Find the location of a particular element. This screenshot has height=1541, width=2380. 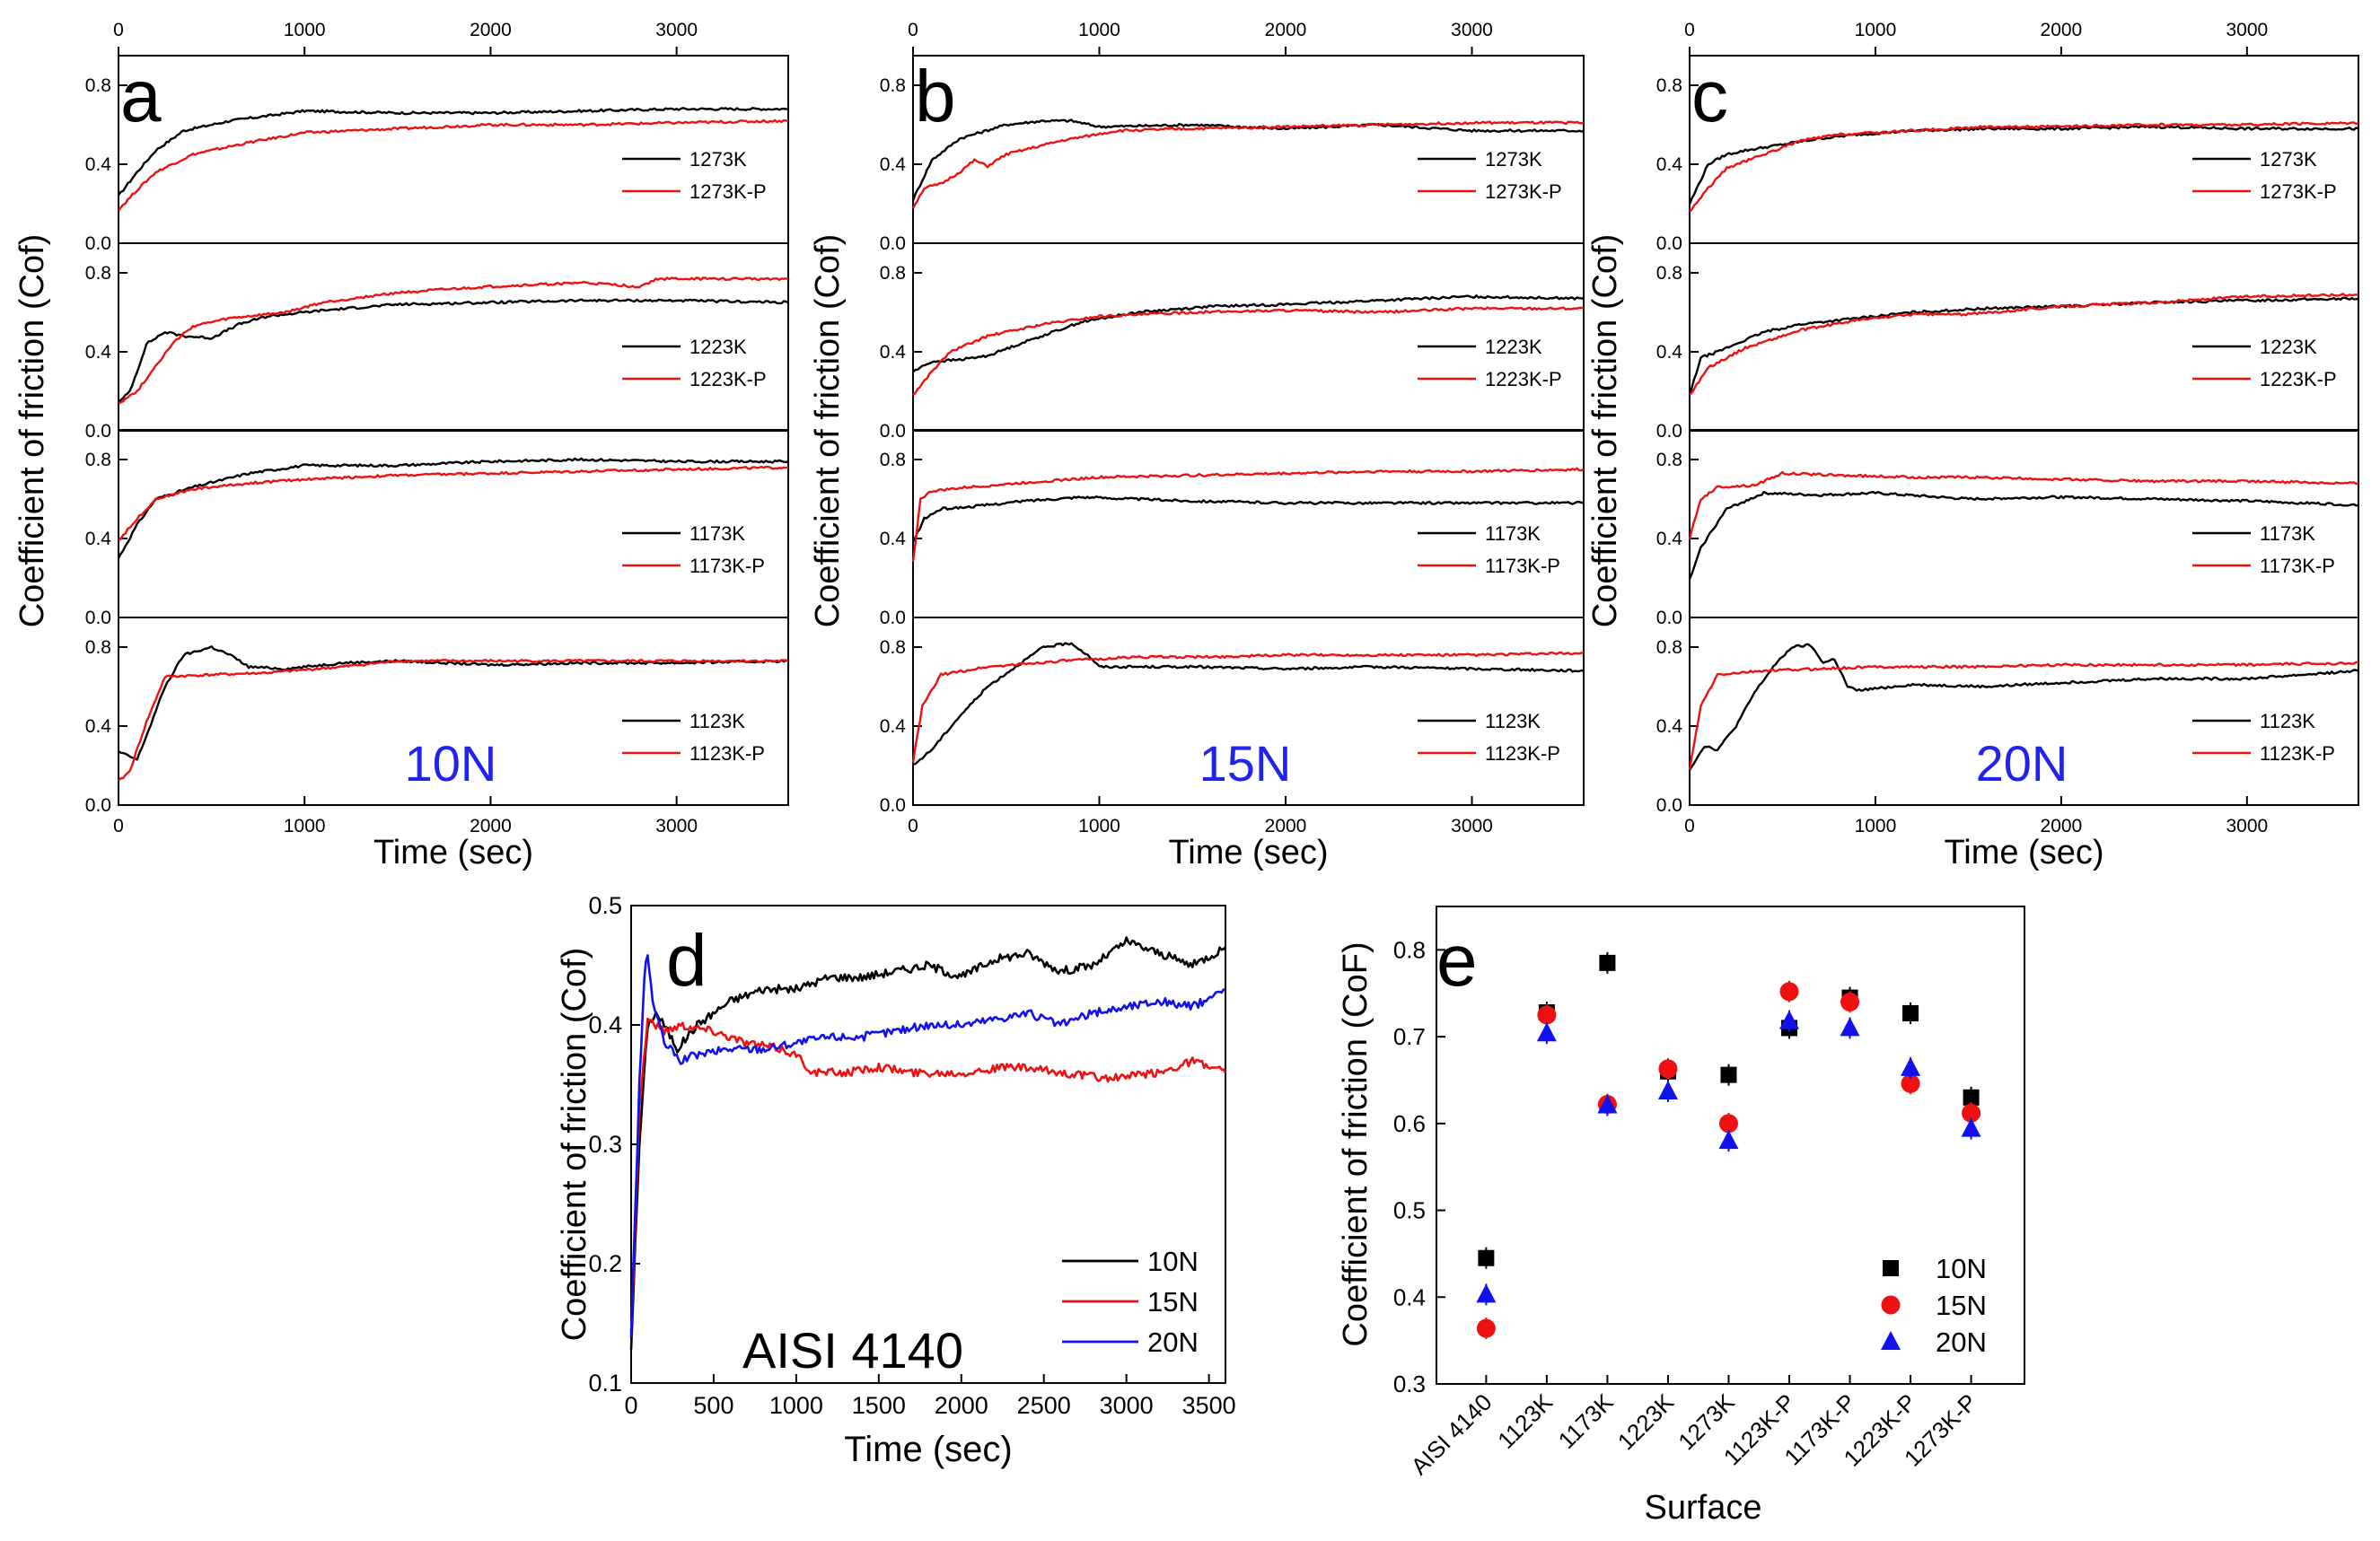

x-tick-label: 2500 is located at coordinates (1044, 1405).